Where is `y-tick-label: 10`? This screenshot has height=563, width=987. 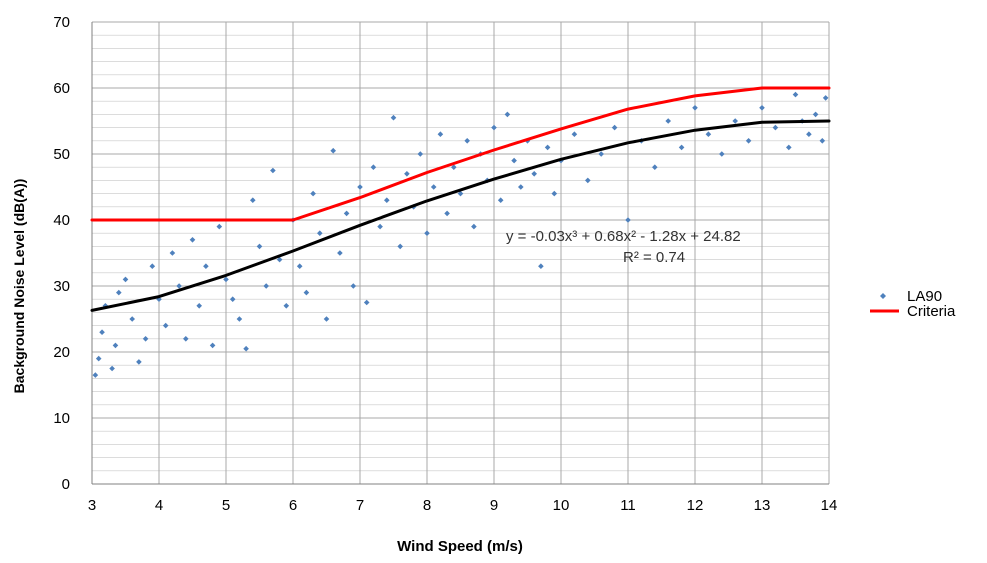
y-tick-label: 10 is located at coordinates (61, 418).